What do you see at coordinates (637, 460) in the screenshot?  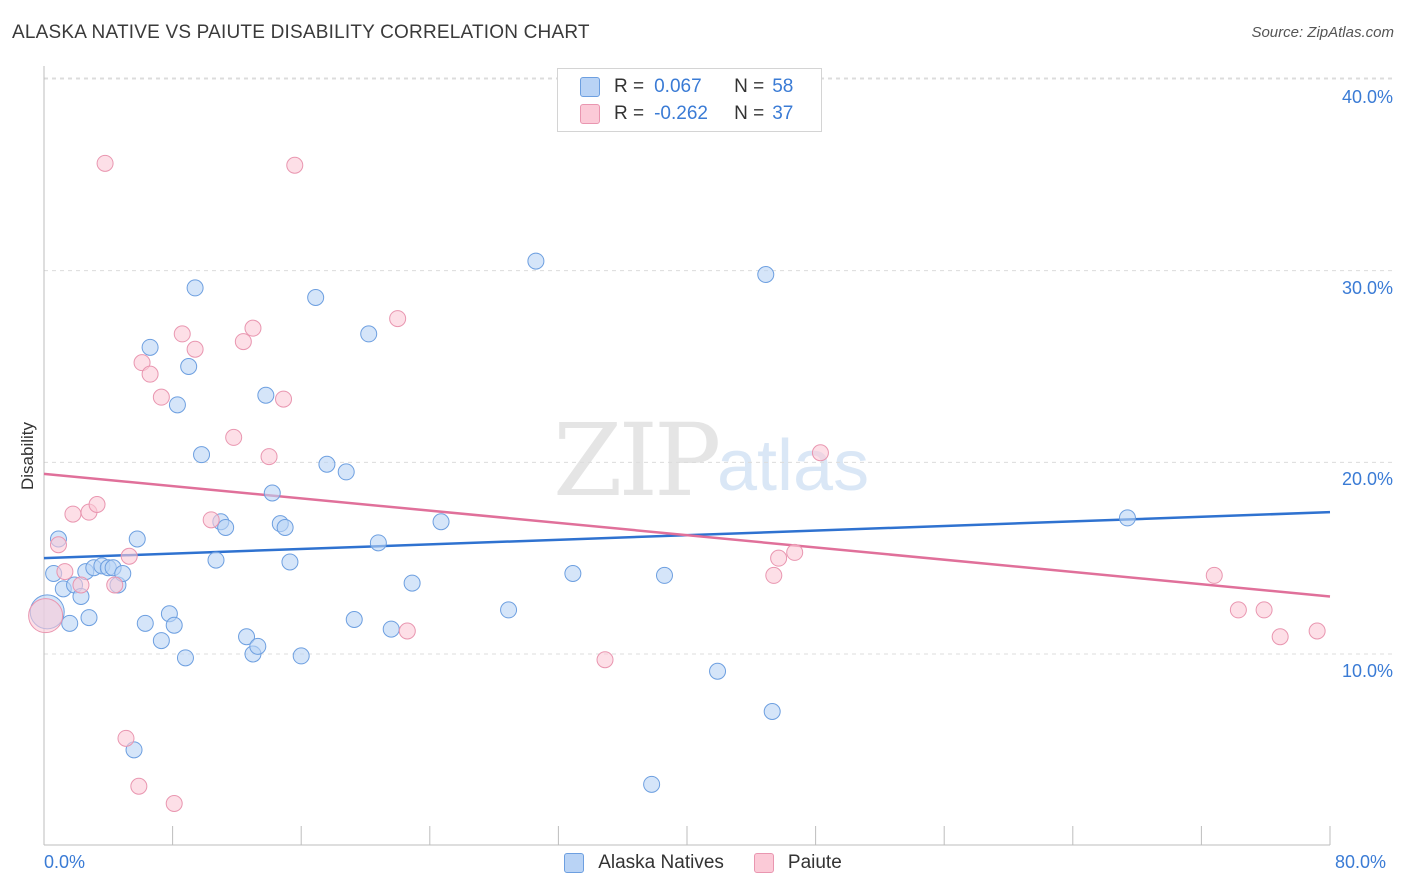 I see `watermark-zip: ZIP` at bounding box center [637, 460].